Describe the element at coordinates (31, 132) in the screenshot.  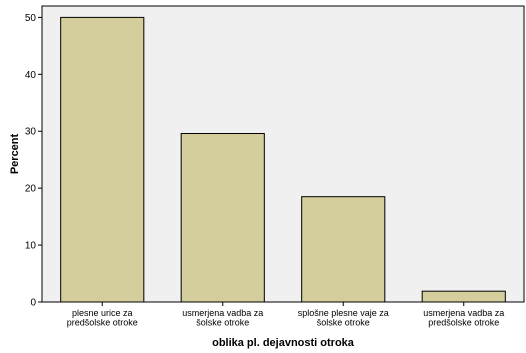
I see `y-tick-label: 30` at that location.